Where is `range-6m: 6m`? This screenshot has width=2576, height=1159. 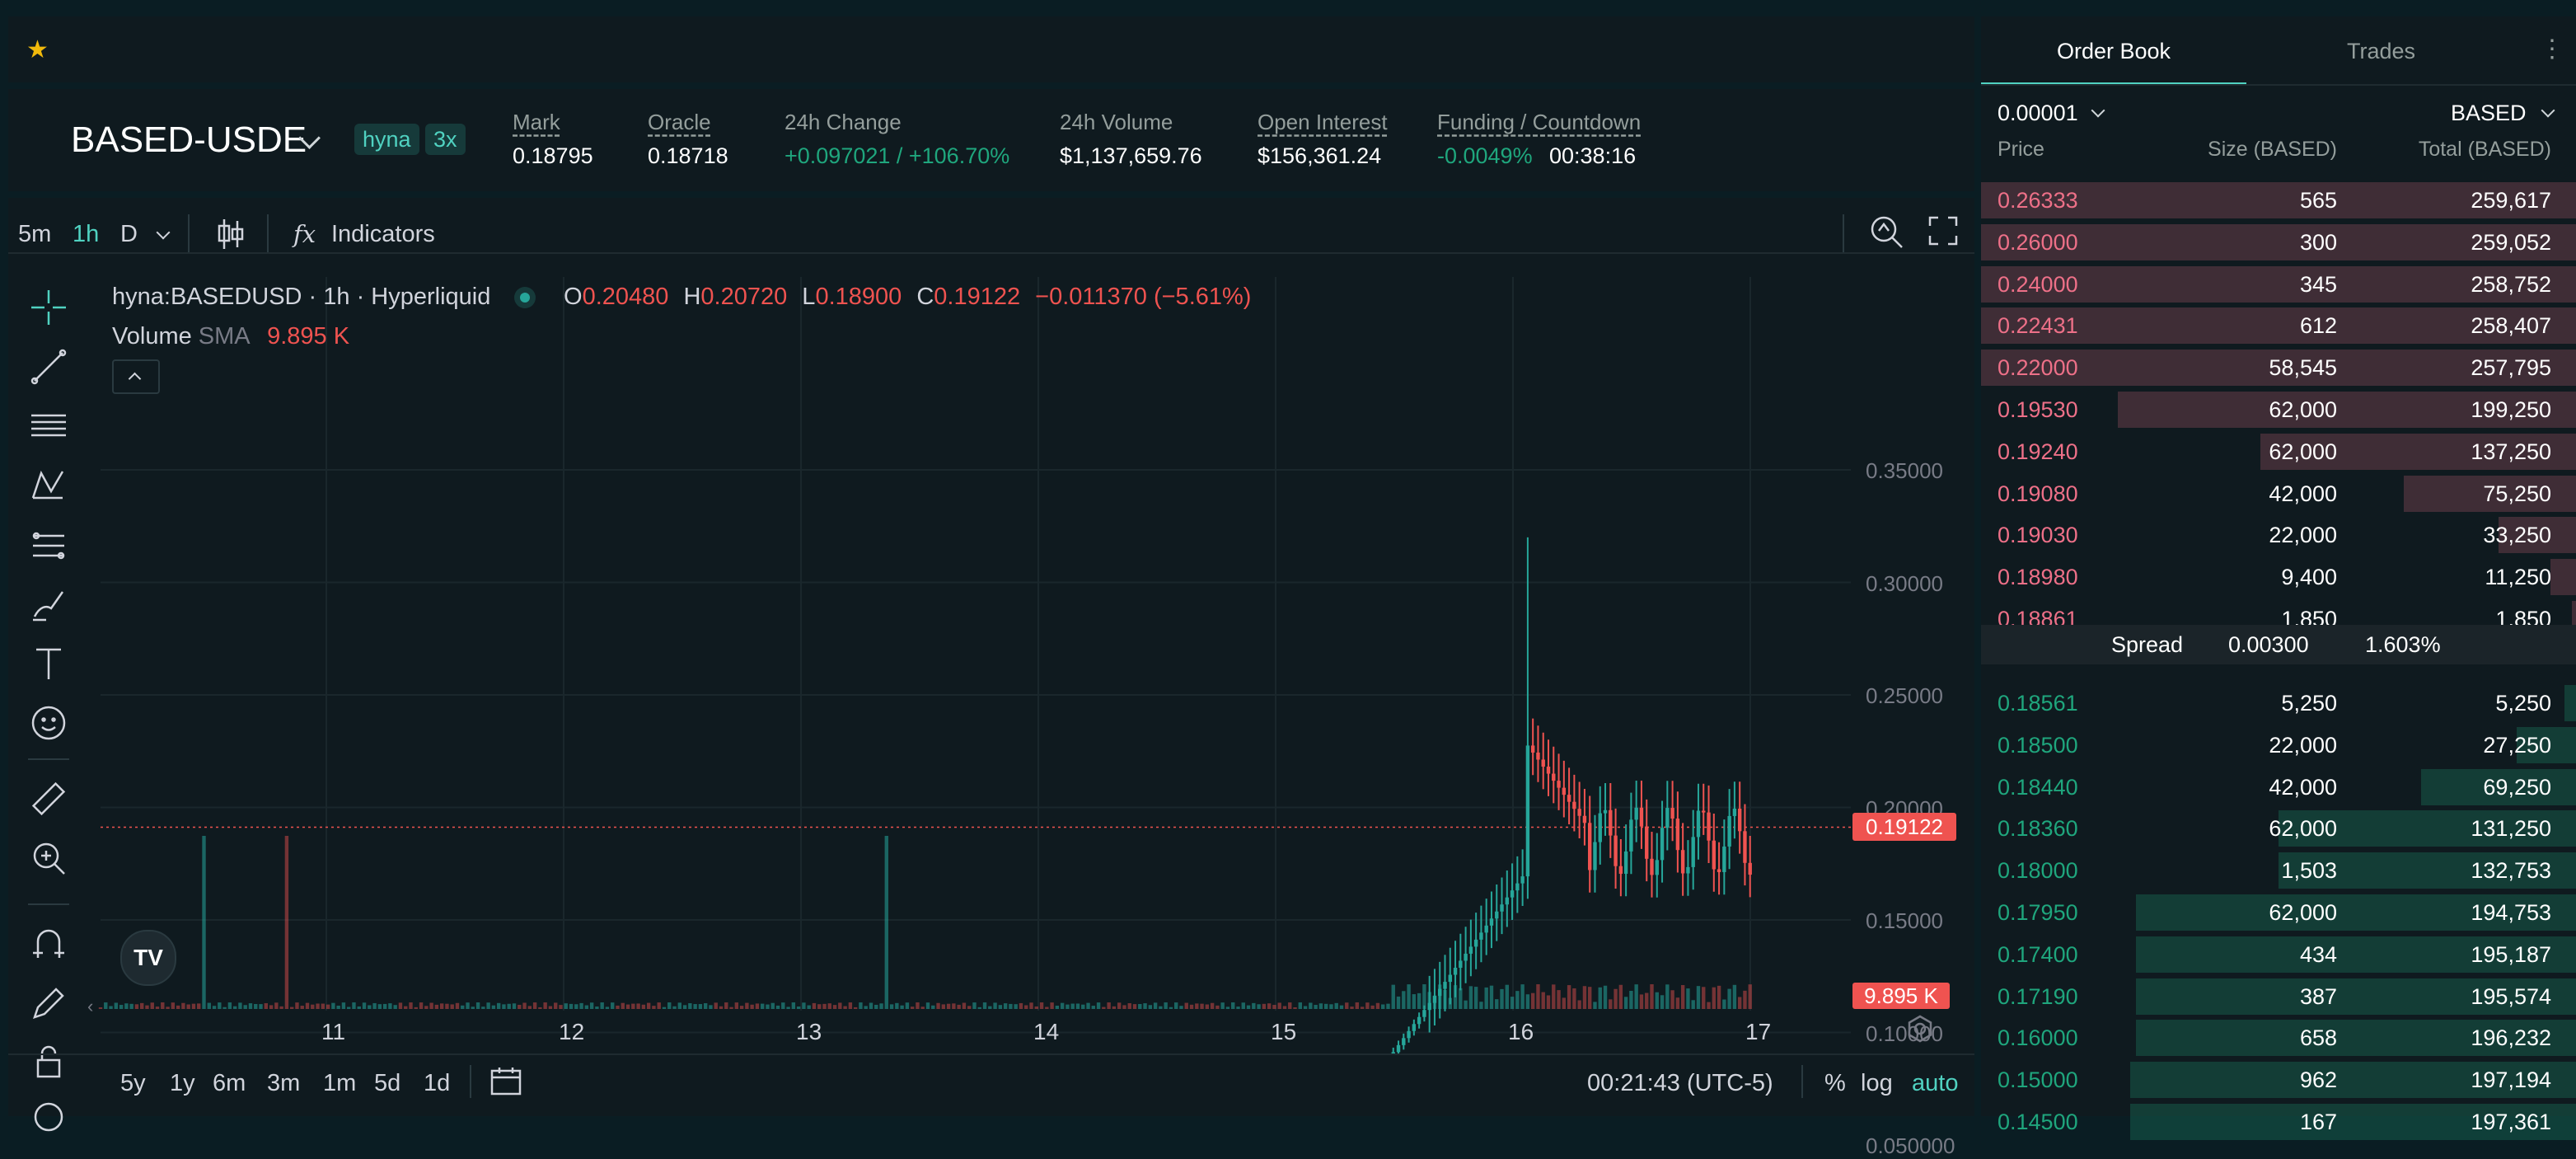 range-6m: 6m is located at coordinates (229, 1083).